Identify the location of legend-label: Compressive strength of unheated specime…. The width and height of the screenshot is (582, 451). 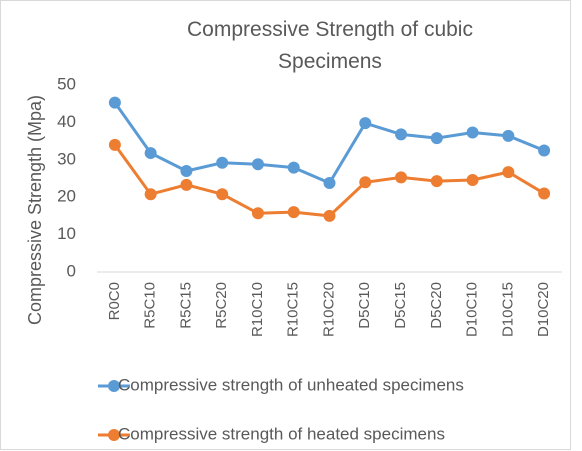
(291, 384).